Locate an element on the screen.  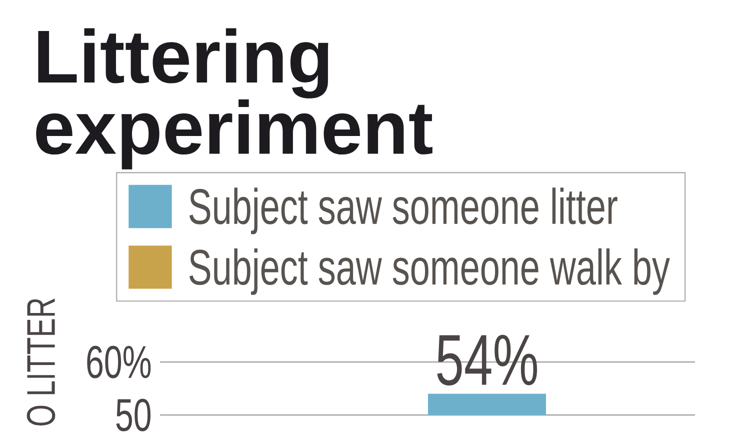
data-label: 54% is located at coordinates (487, 360).